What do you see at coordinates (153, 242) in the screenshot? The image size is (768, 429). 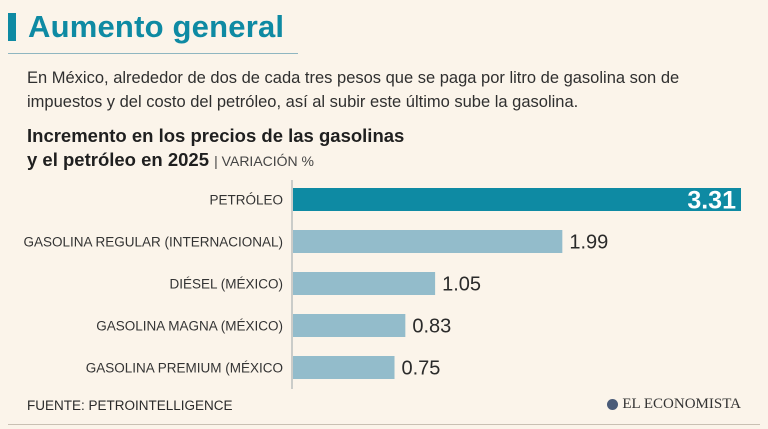 I see `category-label: GASOLINA REGULAR (INTERNACIONAL)` at bounding box center [153, 242].